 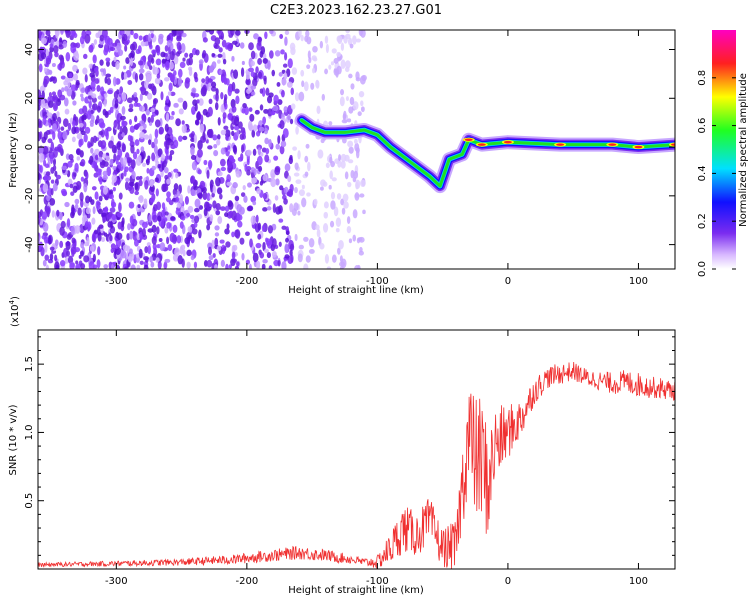 I want to click on snr-y-tick-label: 0.5, so click(x=29, y=501).